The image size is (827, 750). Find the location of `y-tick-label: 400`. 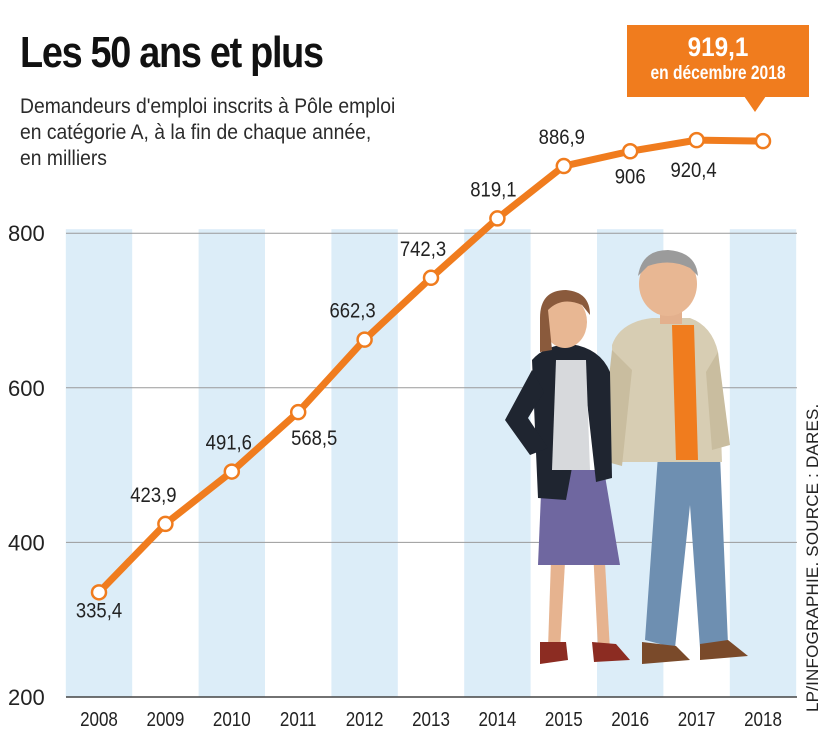

y-tick-label: 400 is located at coordinates (26, 542).